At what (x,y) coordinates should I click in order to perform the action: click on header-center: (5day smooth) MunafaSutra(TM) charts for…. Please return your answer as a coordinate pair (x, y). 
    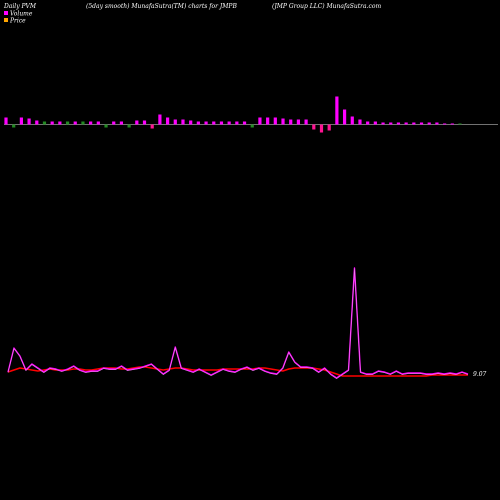
    Looking at the image, I should click on (161, 6).